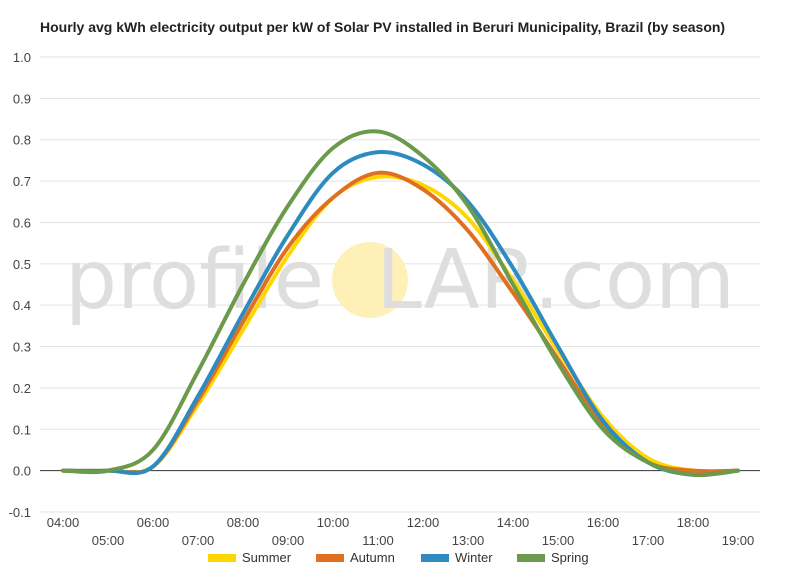  Describe the element at coordinates (330, 558) in the screenshot. I see `legend-swatch-autumn` at that location.